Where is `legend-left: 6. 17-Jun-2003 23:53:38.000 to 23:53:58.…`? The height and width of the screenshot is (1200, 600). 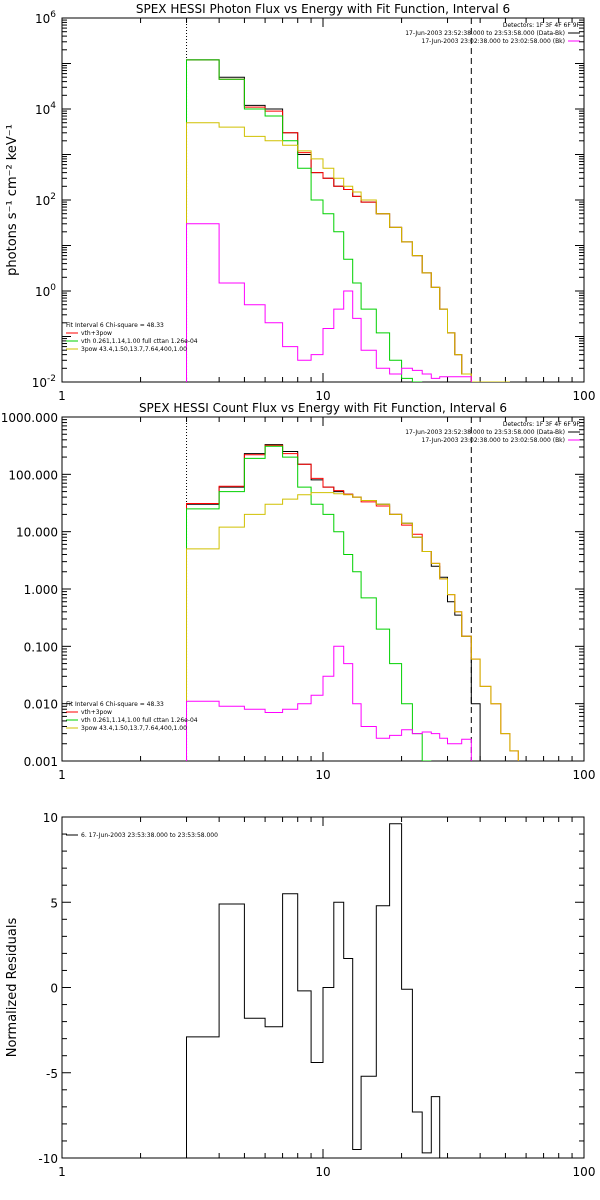
legend-left: 6. 17-Jun-2003 23:53:38.000 to 23:53:58.… is located at coordinates (142, 835).